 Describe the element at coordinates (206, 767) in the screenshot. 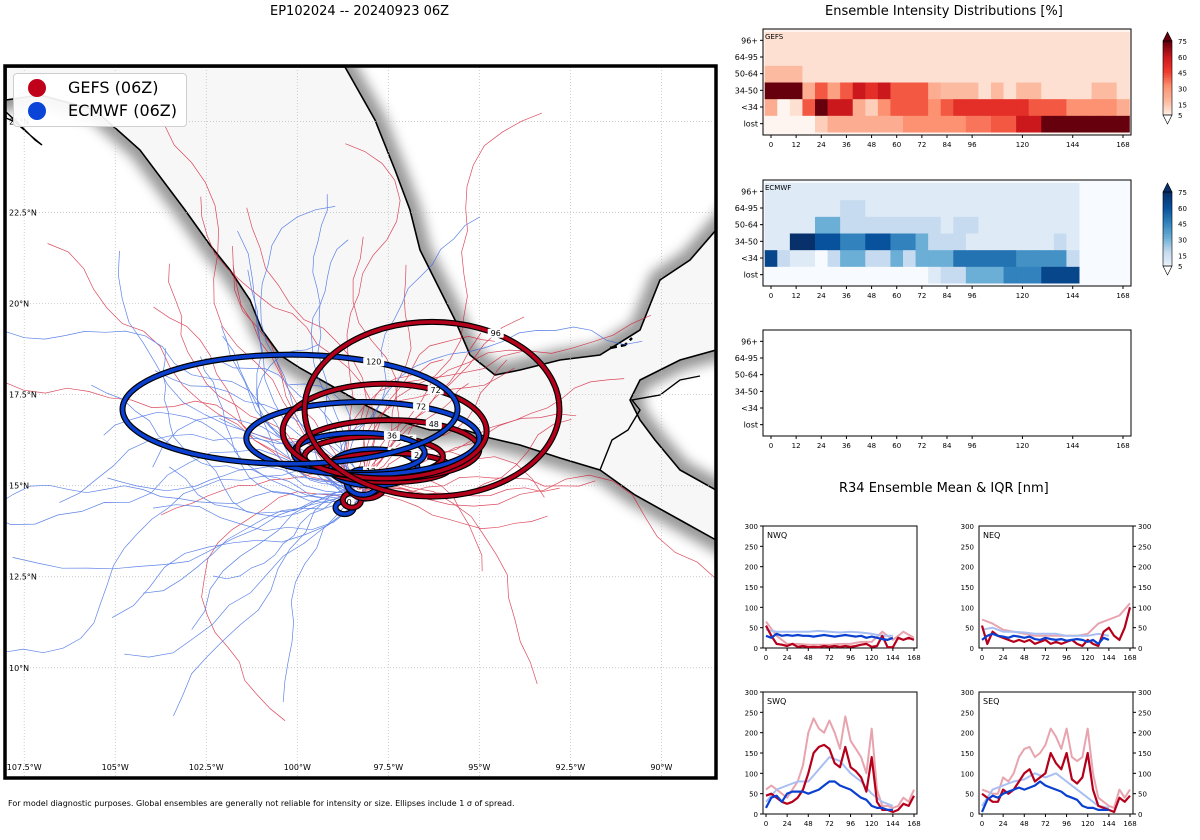

I see `lon-label: 102.5°W` at that location.